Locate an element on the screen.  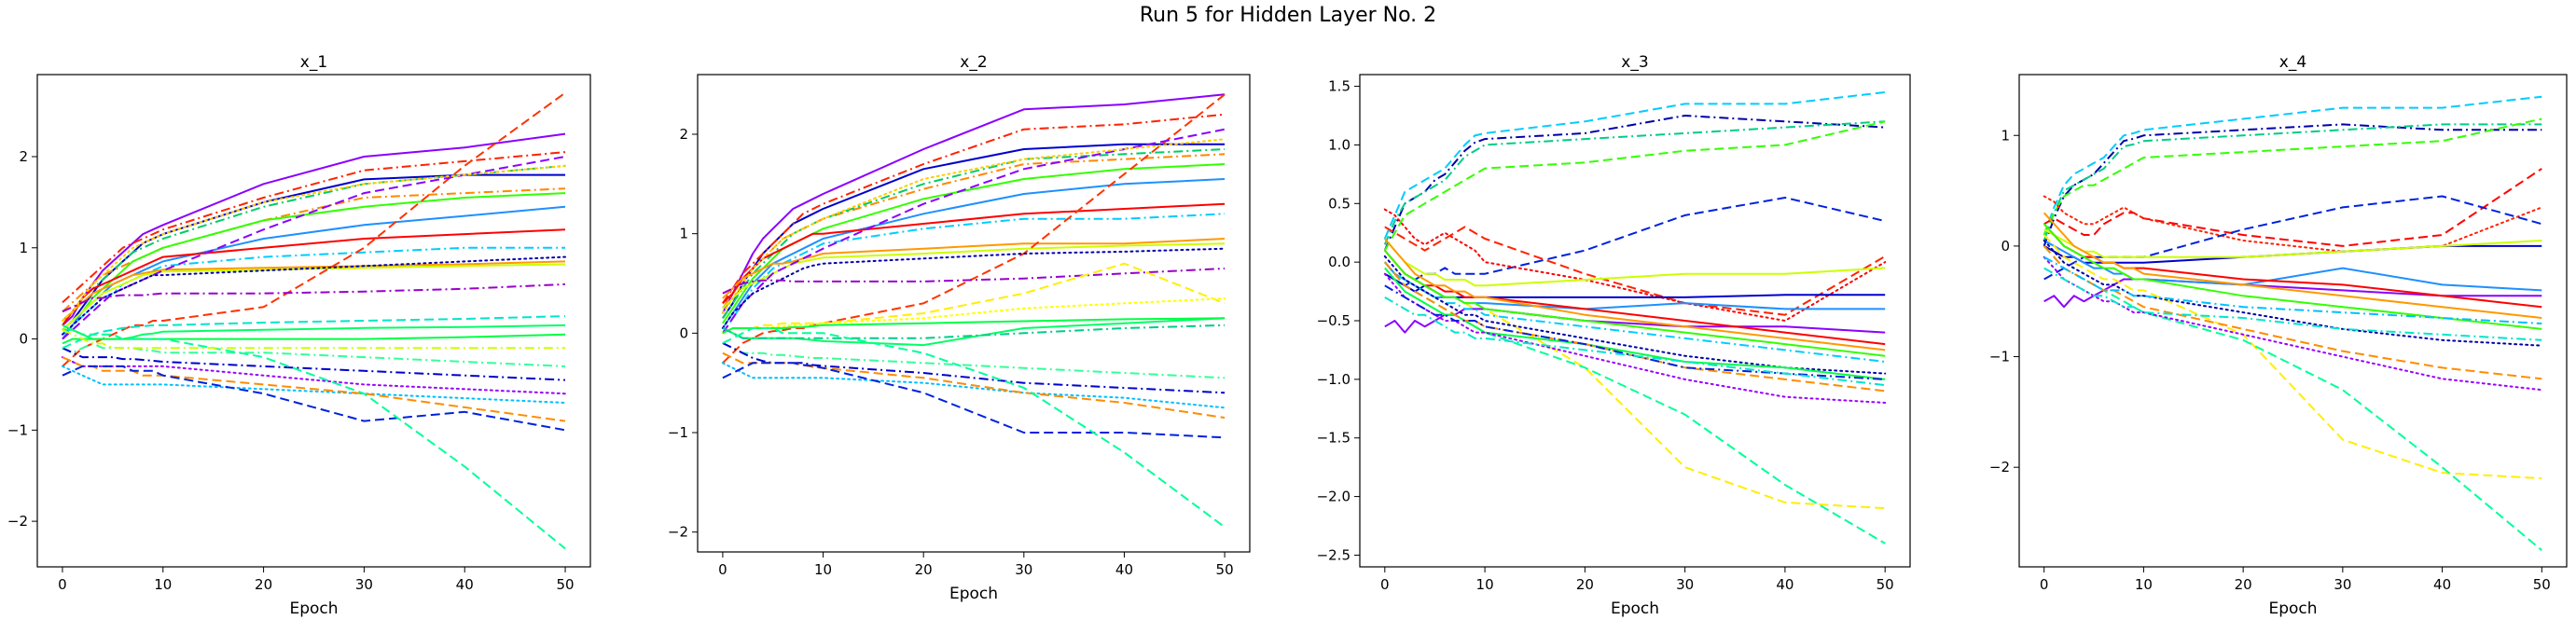
y-tick-label: −1.0 is located at coordinates (1333, 379).